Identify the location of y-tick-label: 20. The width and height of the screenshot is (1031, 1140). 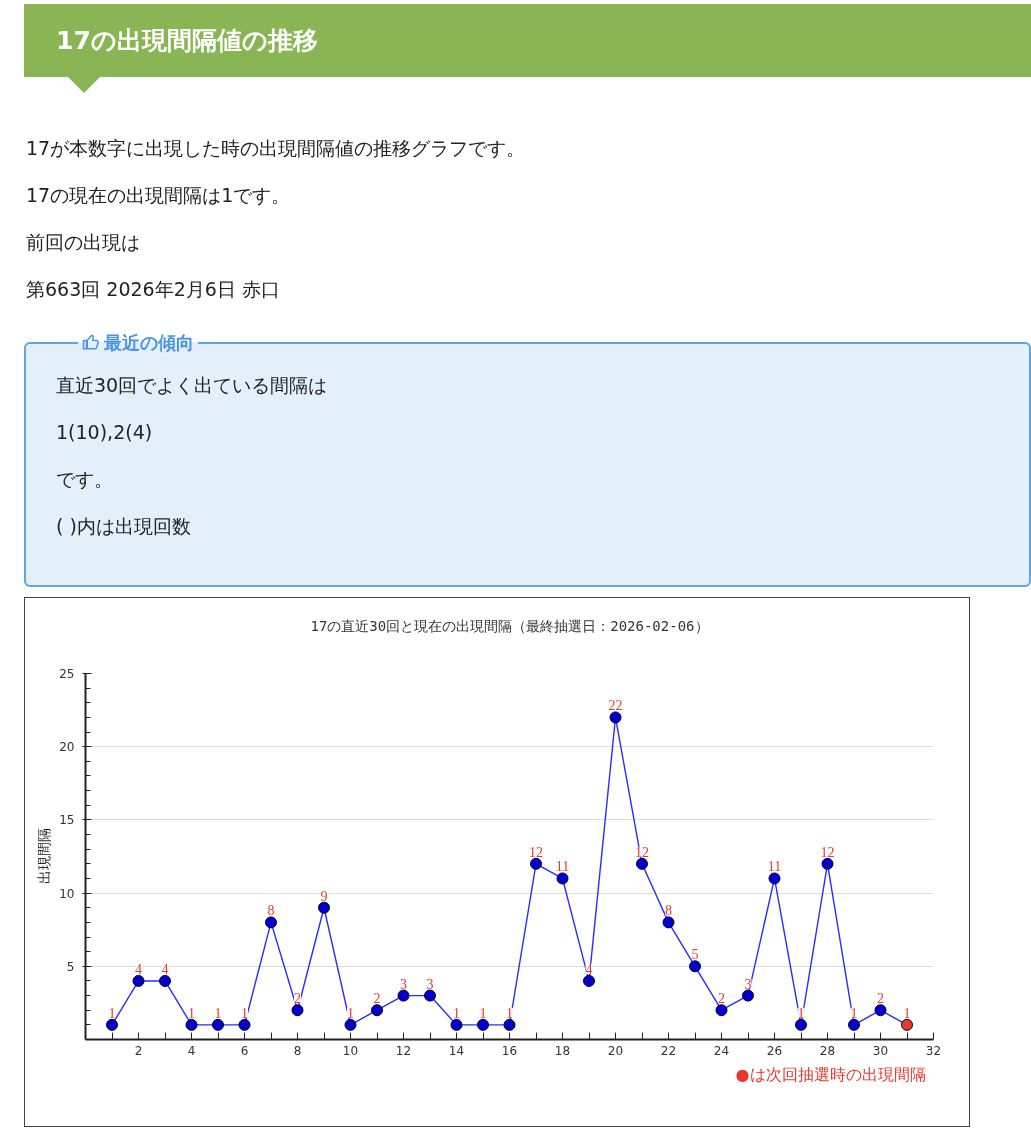
(67, 747).